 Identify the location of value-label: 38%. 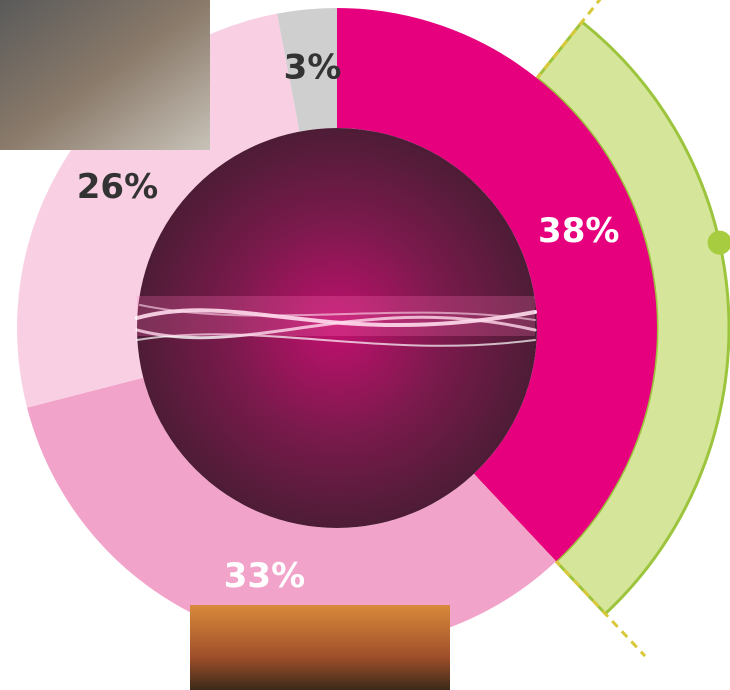
(578, 231).